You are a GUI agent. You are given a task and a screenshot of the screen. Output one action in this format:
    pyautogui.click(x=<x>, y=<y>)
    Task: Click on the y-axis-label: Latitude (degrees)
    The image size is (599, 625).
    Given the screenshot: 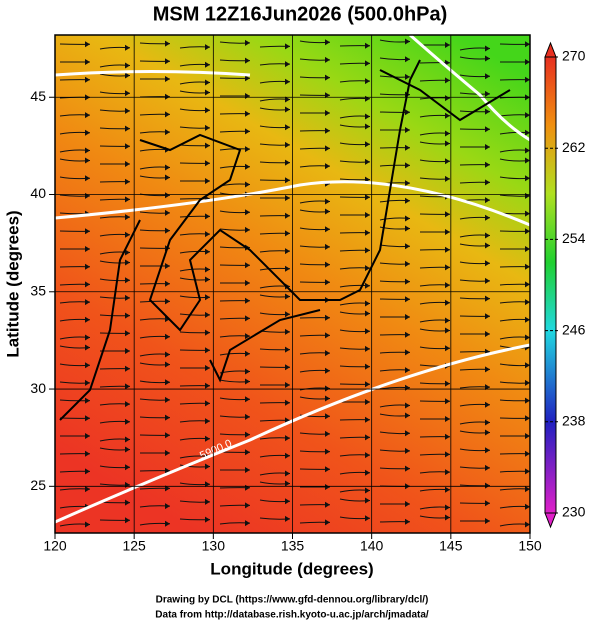 What is the action you would take?
    pyautogui.click(x=12, y=283)
    